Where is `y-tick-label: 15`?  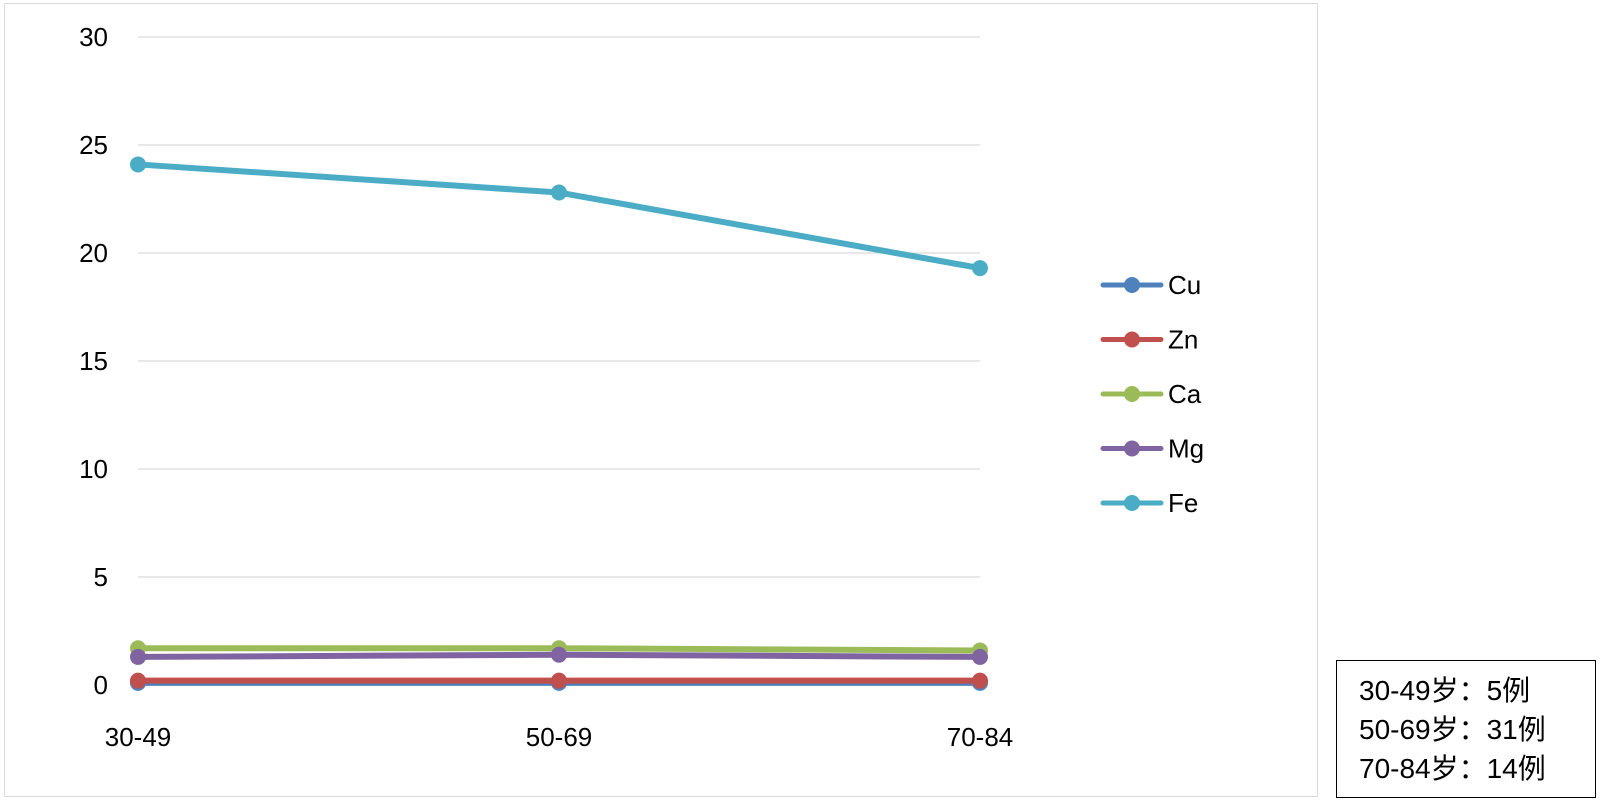
y-tick-label: 15 is located at coordinates (93, 361).